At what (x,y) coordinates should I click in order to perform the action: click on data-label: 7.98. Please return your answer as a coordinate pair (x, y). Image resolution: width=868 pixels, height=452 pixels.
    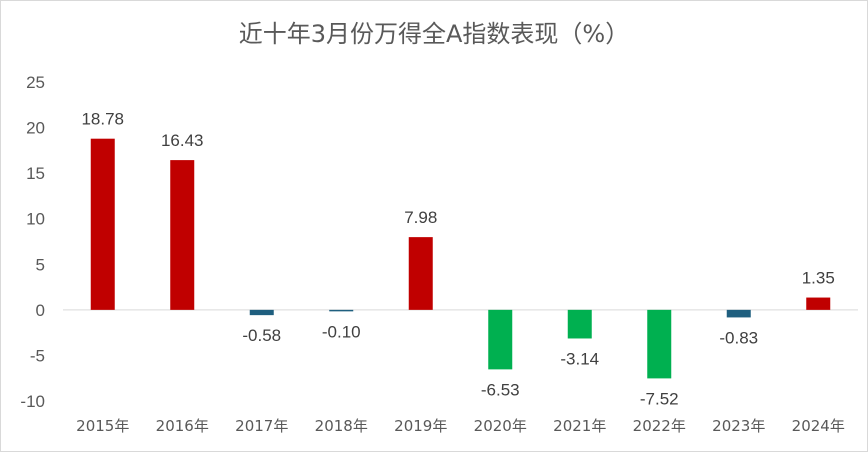
    Looking at the image, I should click on (420, 217).